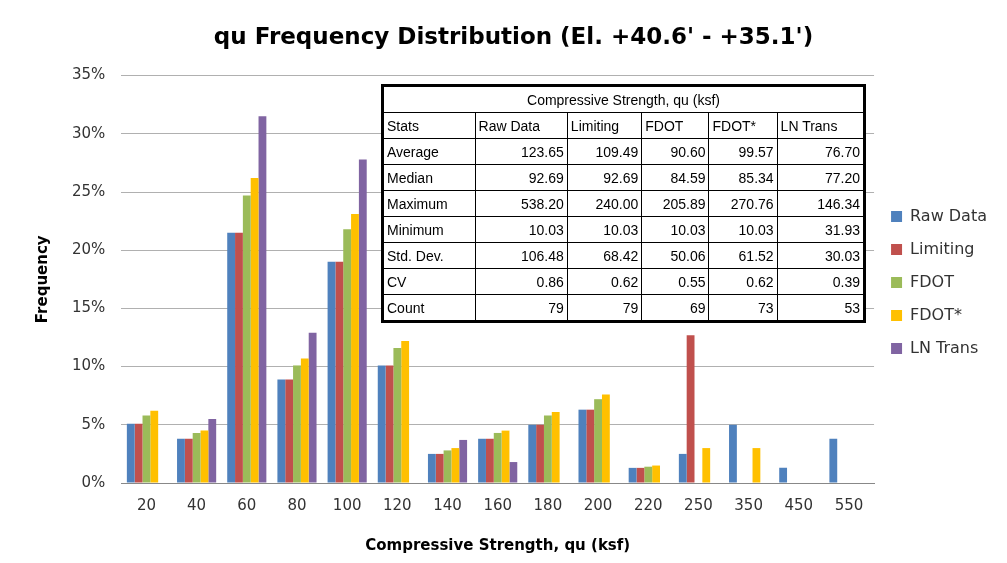 The width and height of the screenshot is (1007, 563). I want to click on annotation: Limiting, so click(604, 125).